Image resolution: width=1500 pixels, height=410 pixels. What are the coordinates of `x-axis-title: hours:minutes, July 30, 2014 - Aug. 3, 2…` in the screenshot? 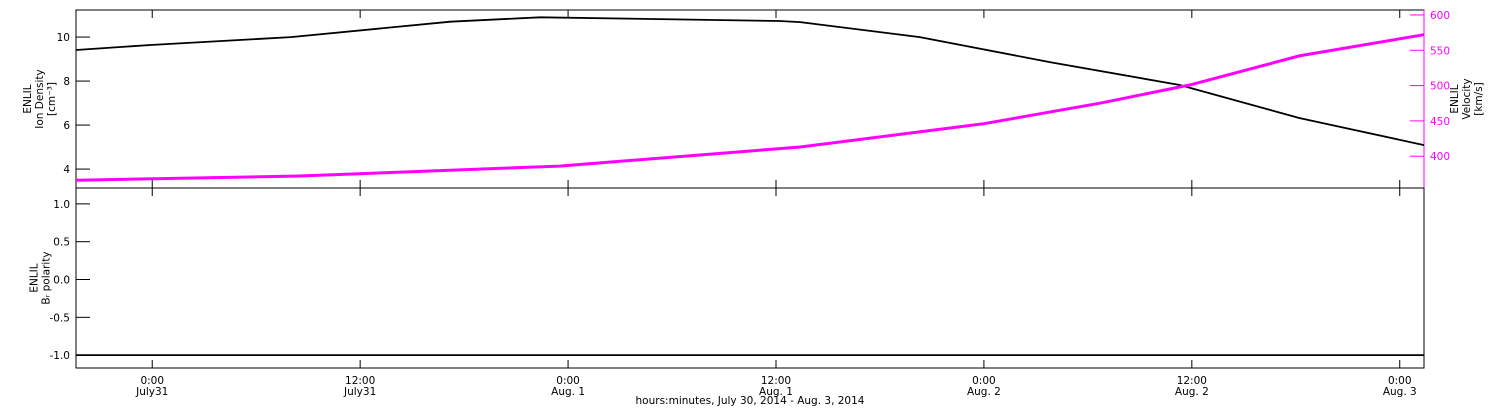 It's located at (750, 401).